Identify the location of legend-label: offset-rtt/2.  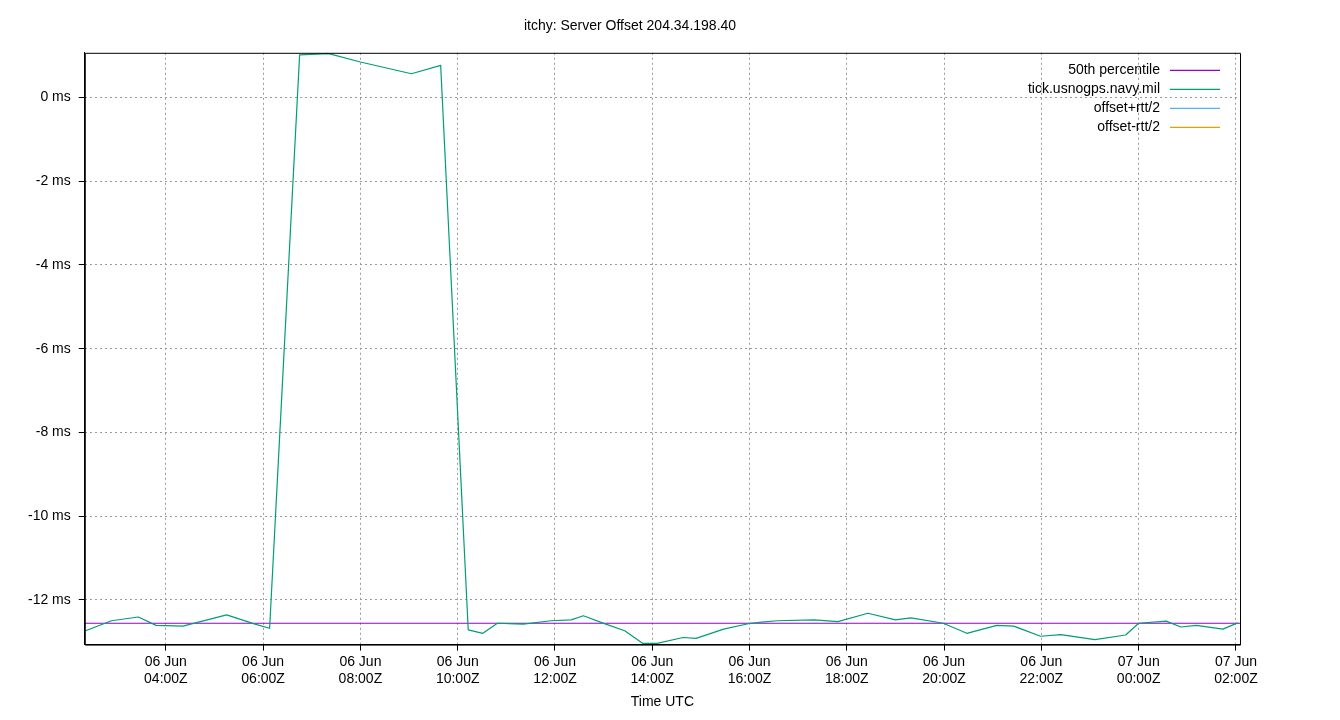
(1129, 125).